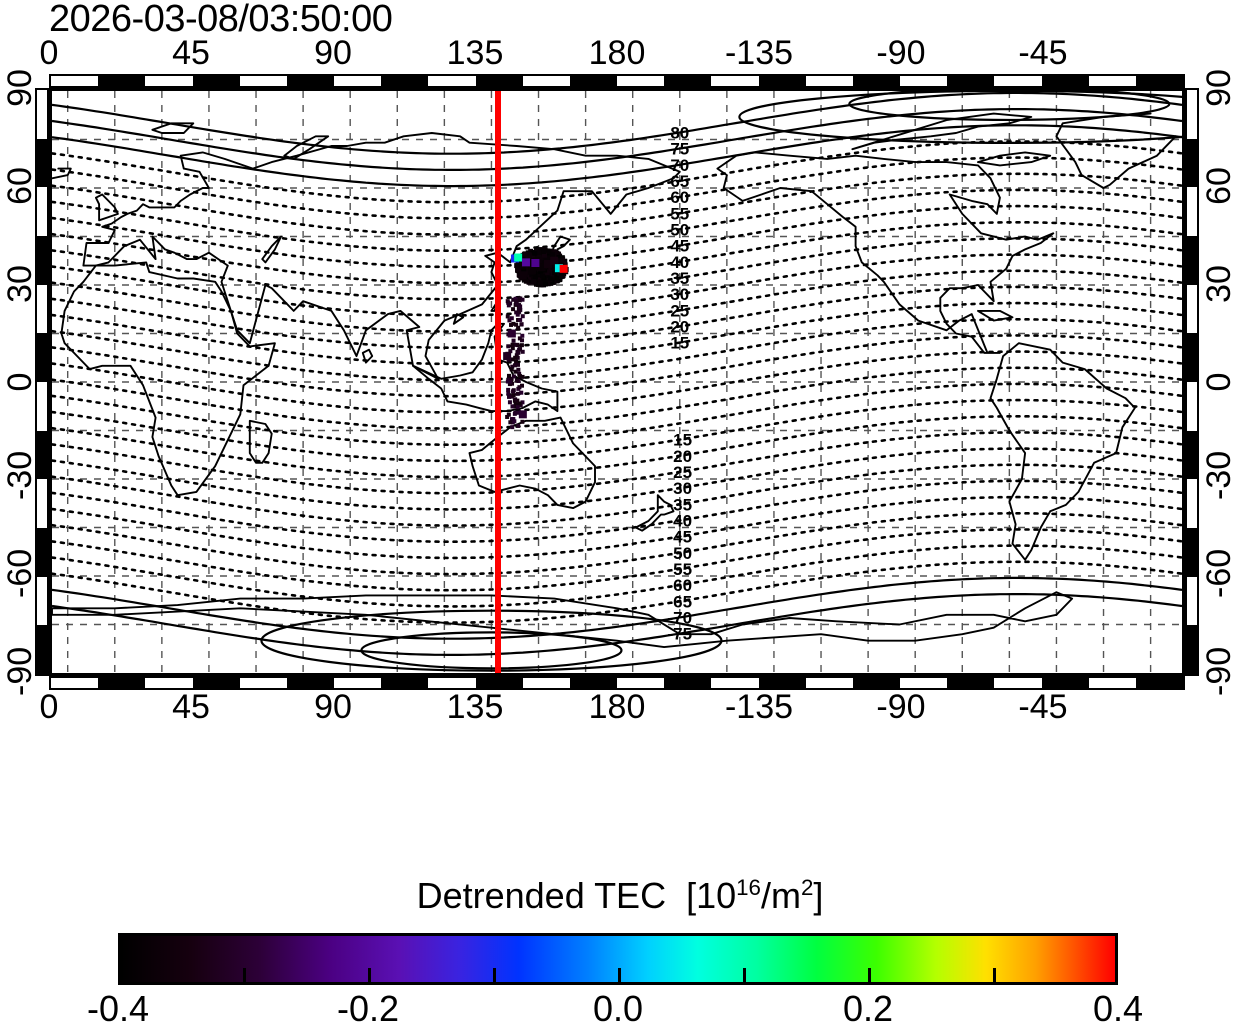 The width and height of the screenshot is (1240, 1030). What do you see at coordinates (475, 707) in the screenshot?
I see `longitude-tick-label: 135` at bounding box center [475, 707].